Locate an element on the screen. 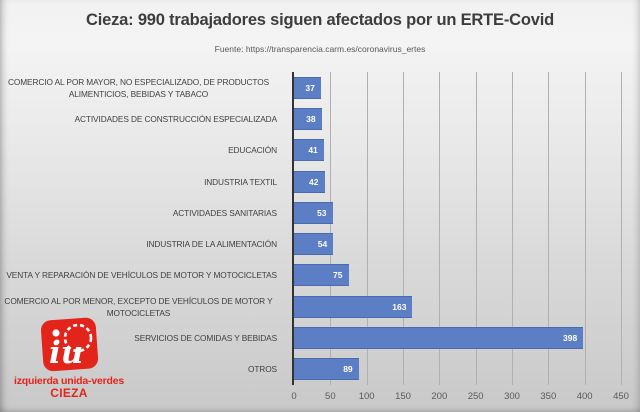  bar-value-label: 41 is located at coordinates (313, 150).